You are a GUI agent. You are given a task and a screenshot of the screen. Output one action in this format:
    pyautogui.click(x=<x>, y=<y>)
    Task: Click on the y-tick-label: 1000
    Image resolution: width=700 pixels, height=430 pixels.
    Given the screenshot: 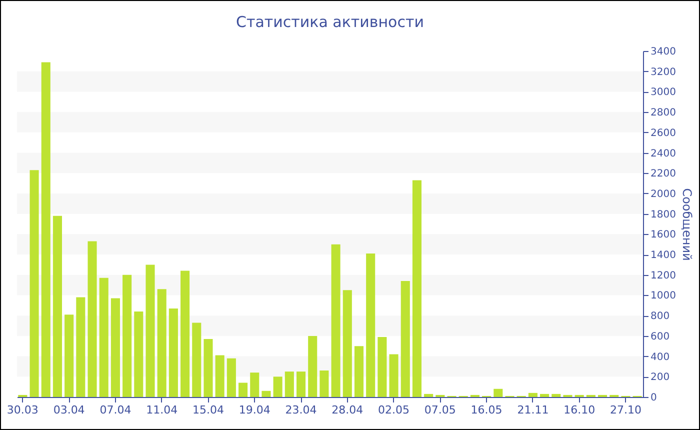 What is the action you would take?
    pyautogui.click(x=663, y=296)
    